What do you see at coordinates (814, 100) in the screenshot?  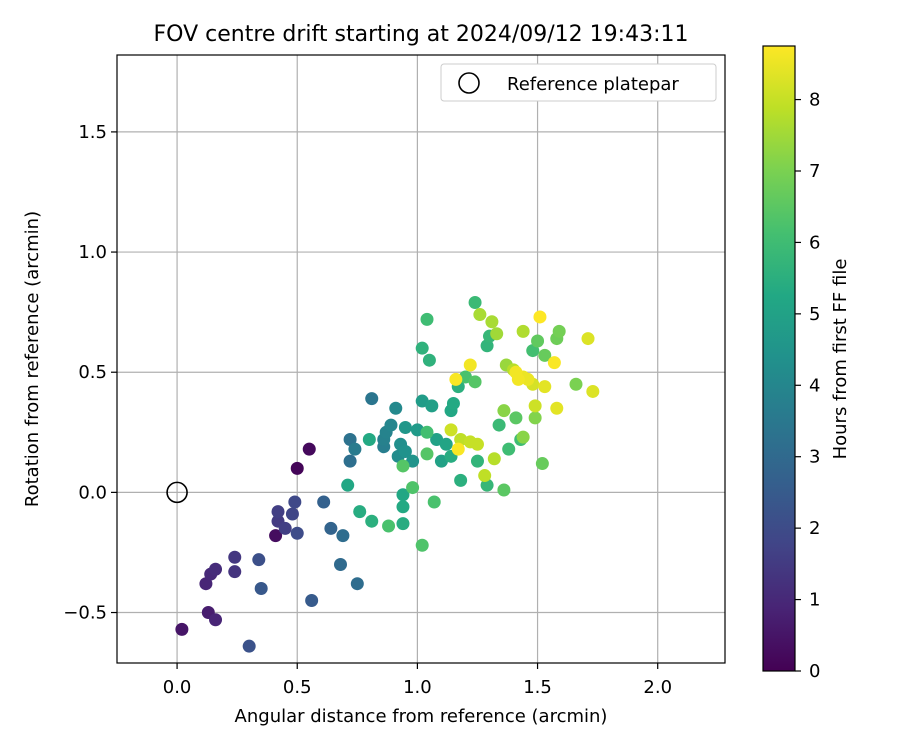 I see `colorbar-tick-label: 8` at bounding box center [814, 100].